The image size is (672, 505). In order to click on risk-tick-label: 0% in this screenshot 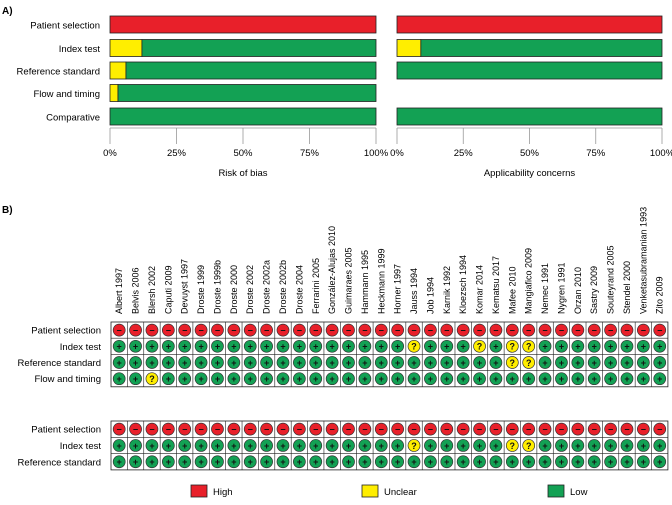, I will do `click(110, 153)`.